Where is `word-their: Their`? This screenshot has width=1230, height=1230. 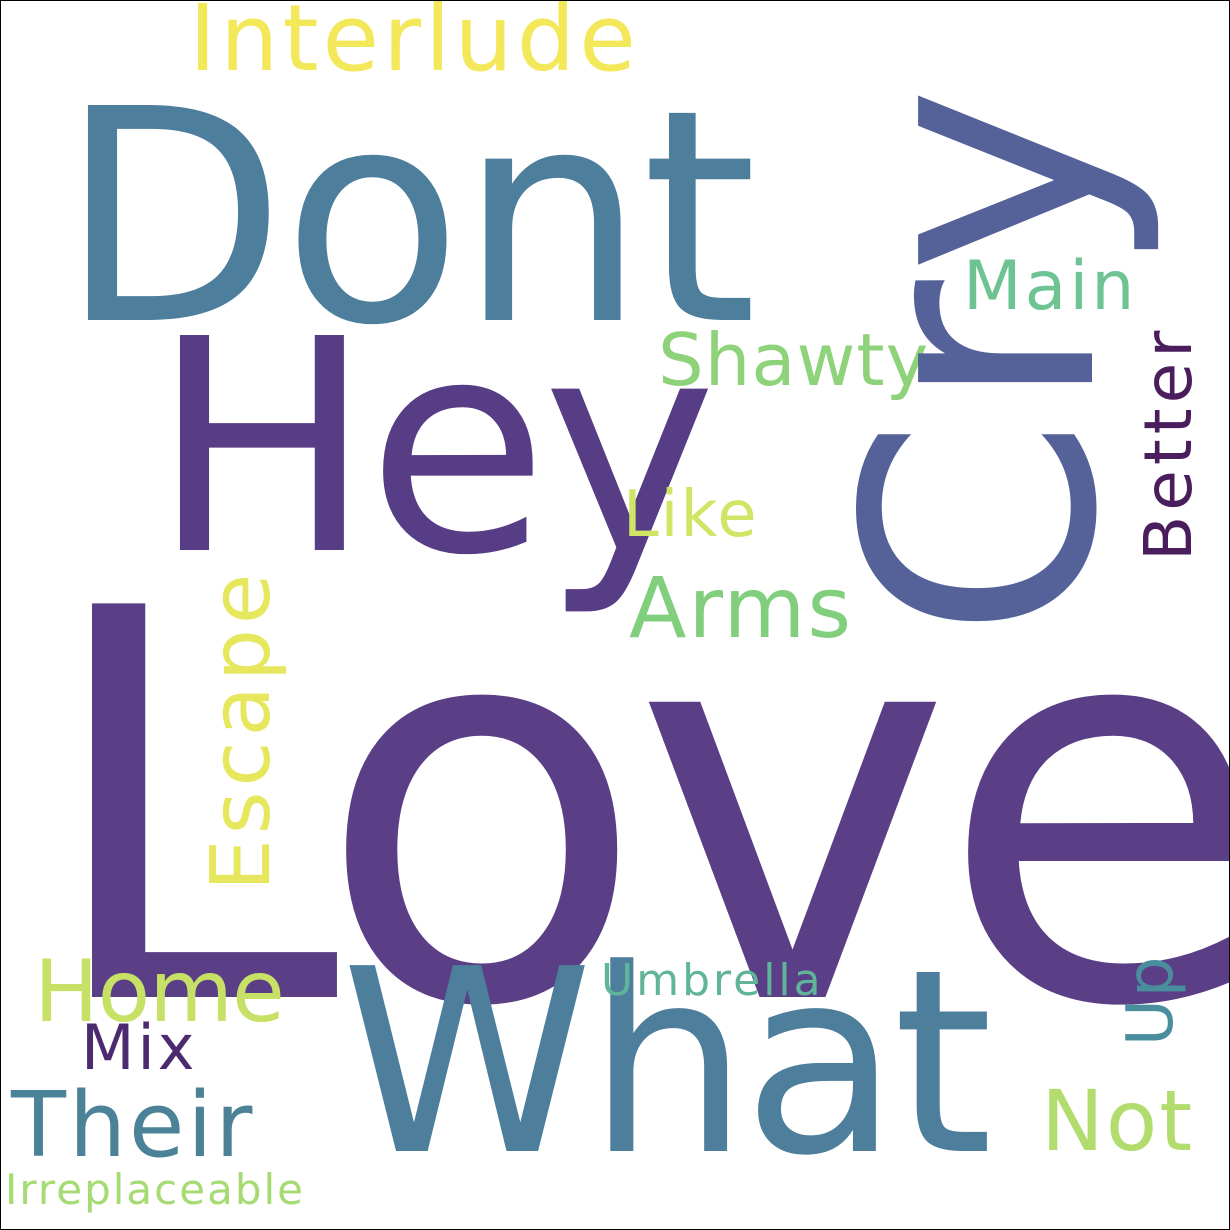
word-their: Their is located at coordinates (133, 1125).